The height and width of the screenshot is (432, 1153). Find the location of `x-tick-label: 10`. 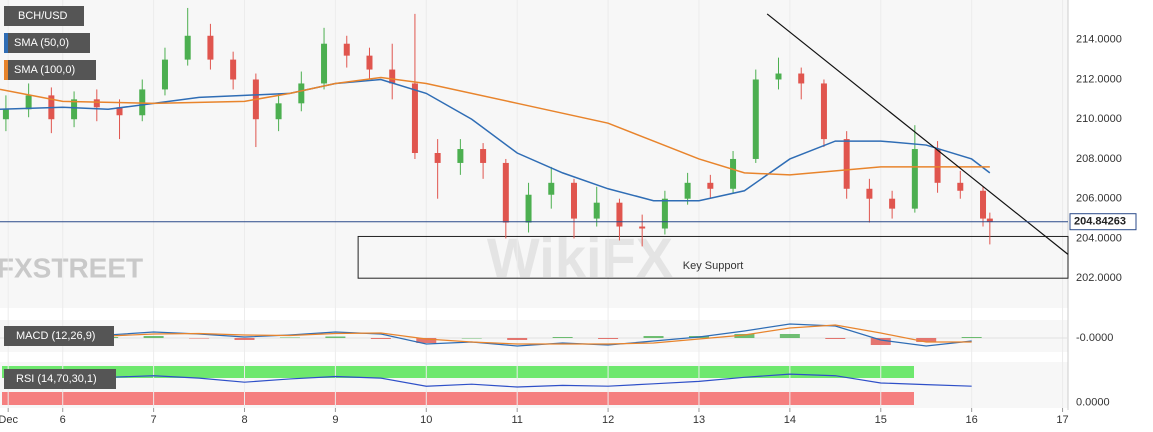

x-tick-label: 10 is located at coordinates (426, 420).